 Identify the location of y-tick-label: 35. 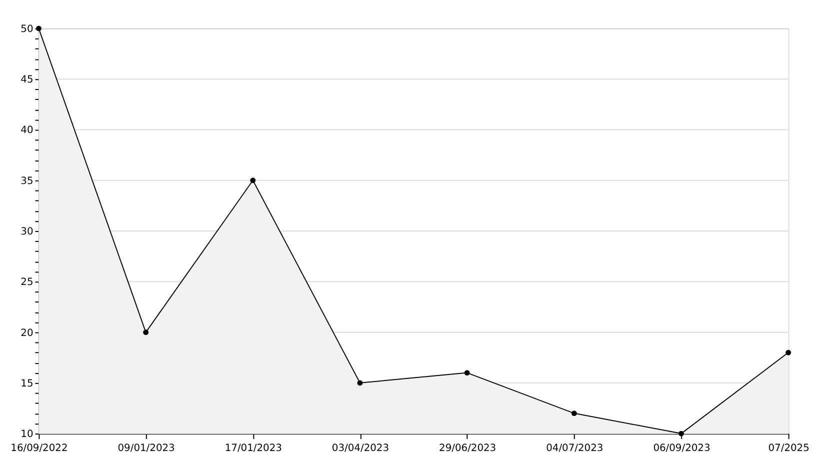
(27, 181).